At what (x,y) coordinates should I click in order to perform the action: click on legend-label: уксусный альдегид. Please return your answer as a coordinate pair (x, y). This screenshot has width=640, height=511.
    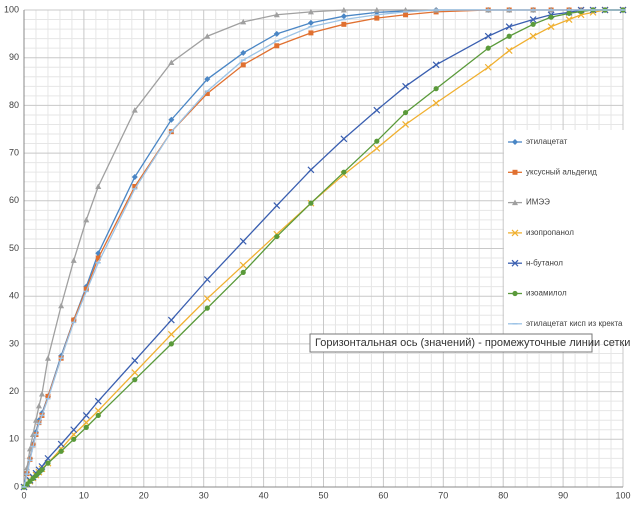
    Looking at the image, I should click on (561, 171).